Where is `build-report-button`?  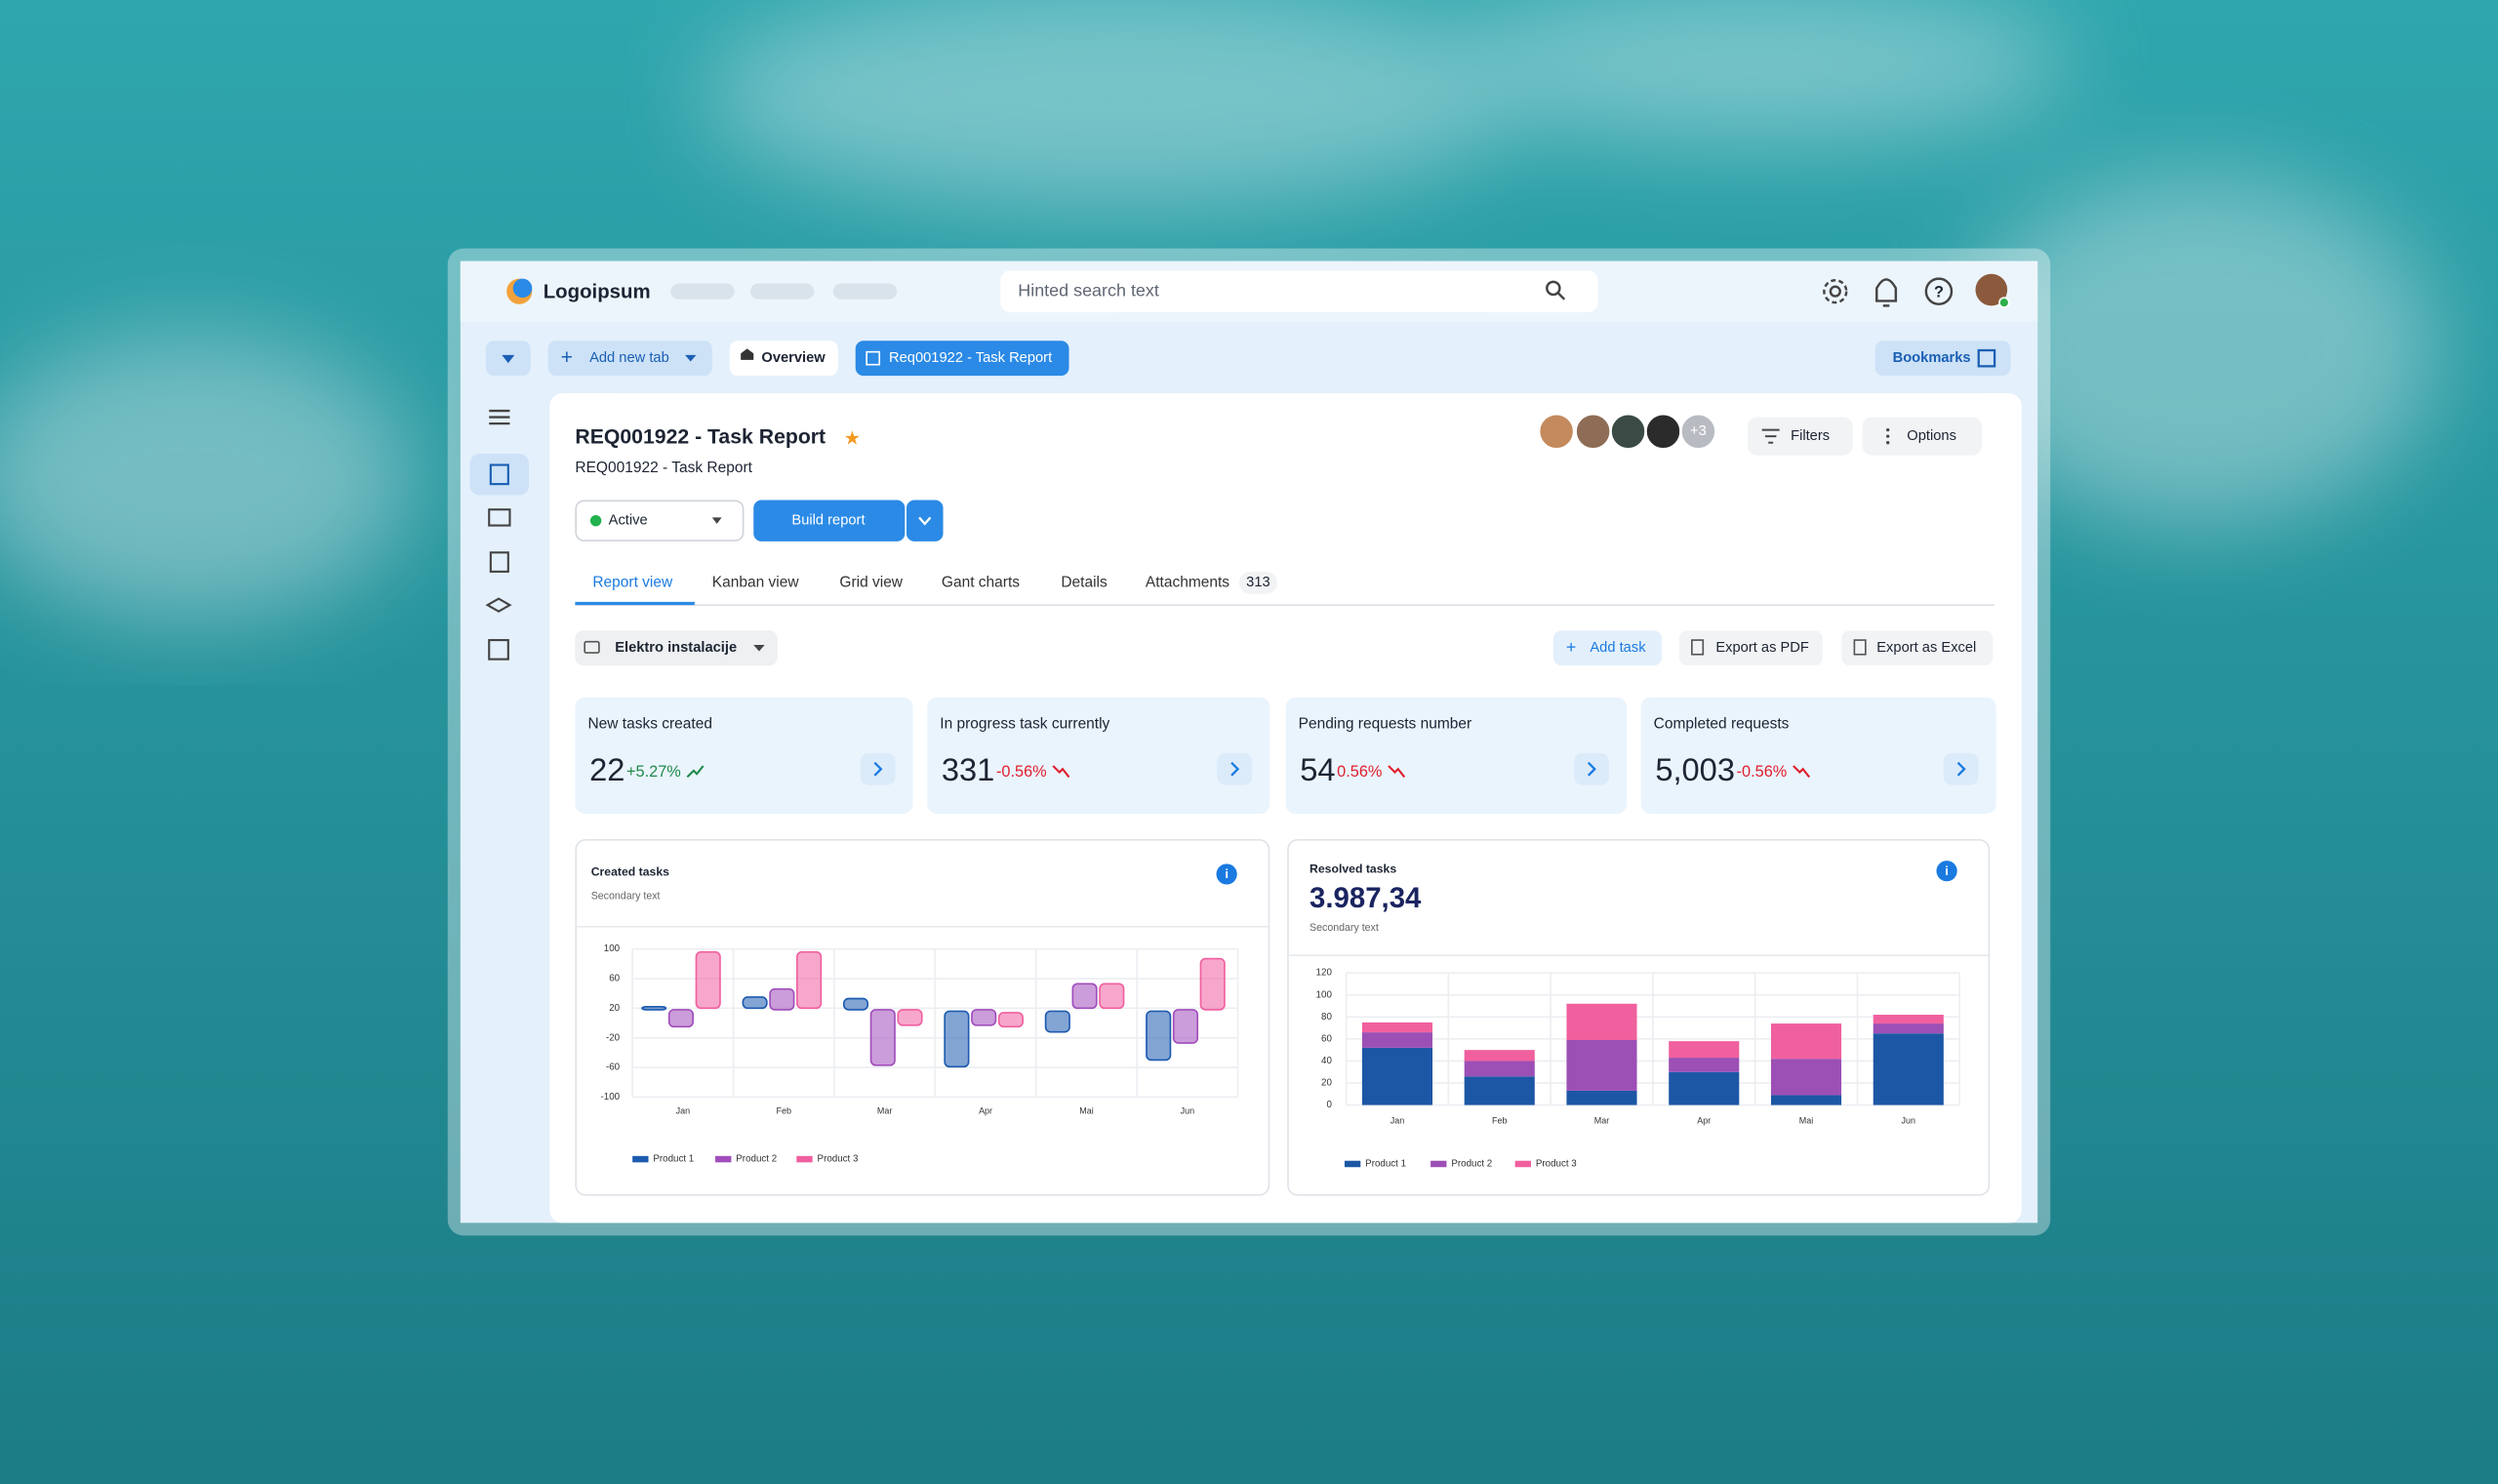 build-report-button is located at coordinates (829, 520).